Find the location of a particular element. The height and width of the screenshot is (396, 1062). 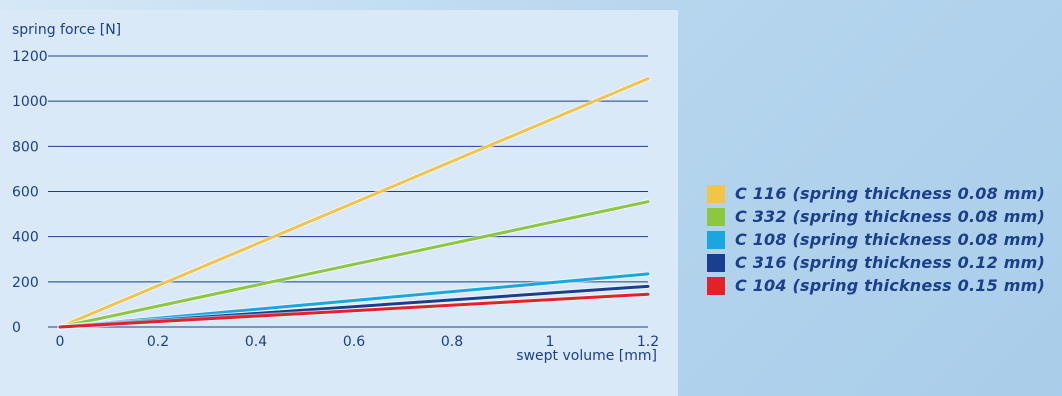

x-tick-label: 0.8 is located at coordinates (452, 342).